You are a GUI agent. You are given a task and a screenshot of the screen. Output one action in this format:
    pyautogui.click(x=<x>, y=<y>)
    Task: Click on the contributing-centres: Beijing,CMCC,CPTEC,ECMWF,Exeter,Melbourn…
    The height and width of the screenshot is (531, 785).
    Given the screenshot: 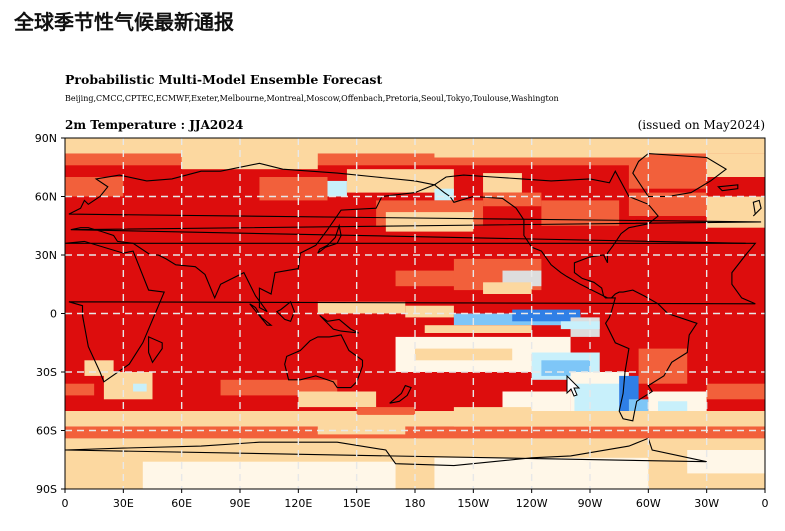 What is the action you would take?
    pyautogui.click(x=312, y=98)
    